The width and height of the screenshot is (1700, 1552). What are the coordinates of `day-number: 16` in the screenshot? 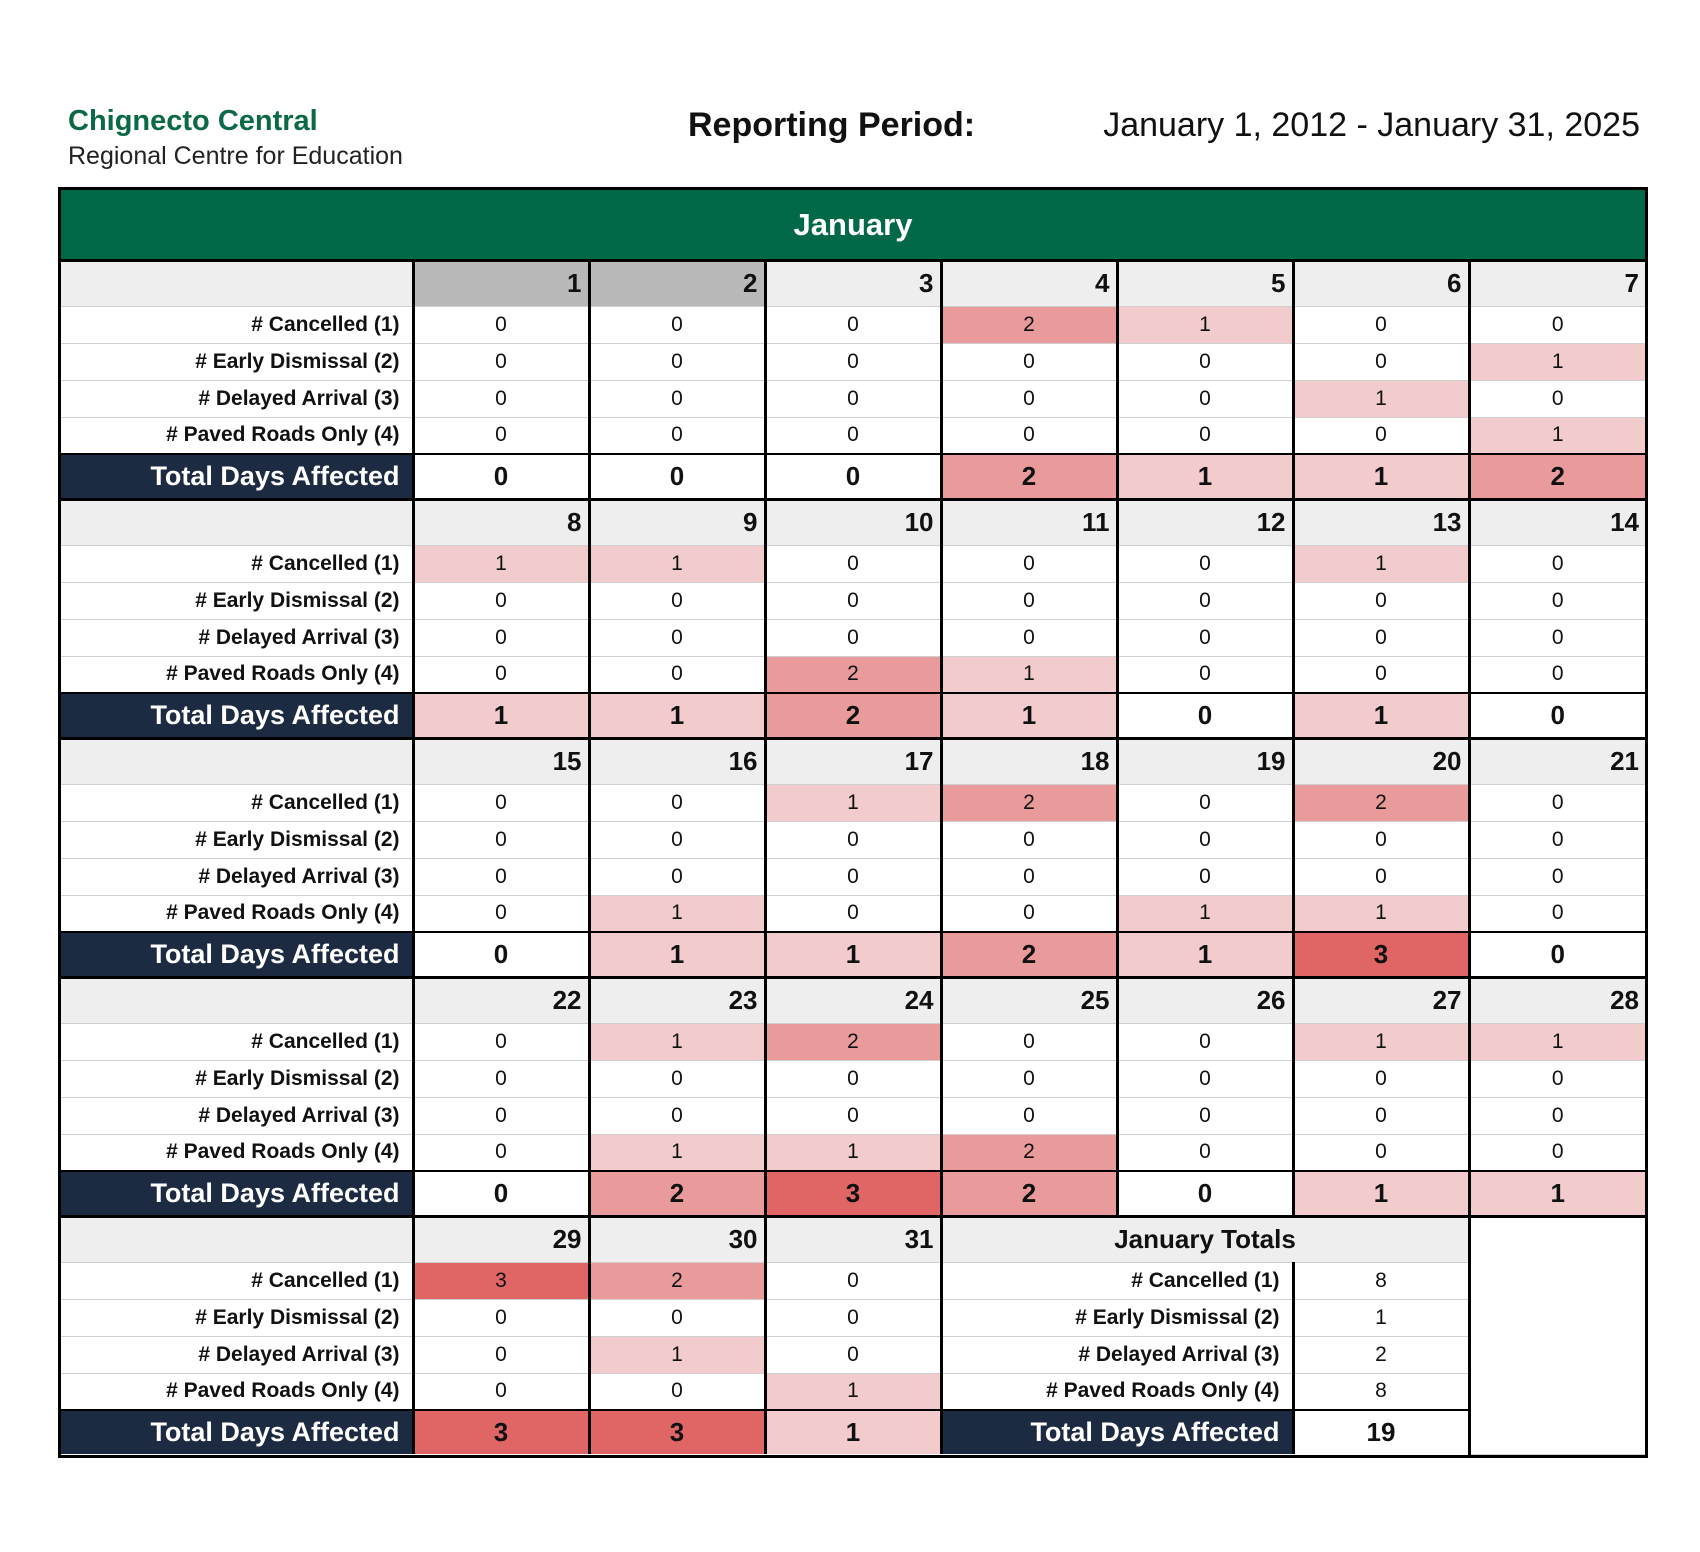 It's located at (676, 762).